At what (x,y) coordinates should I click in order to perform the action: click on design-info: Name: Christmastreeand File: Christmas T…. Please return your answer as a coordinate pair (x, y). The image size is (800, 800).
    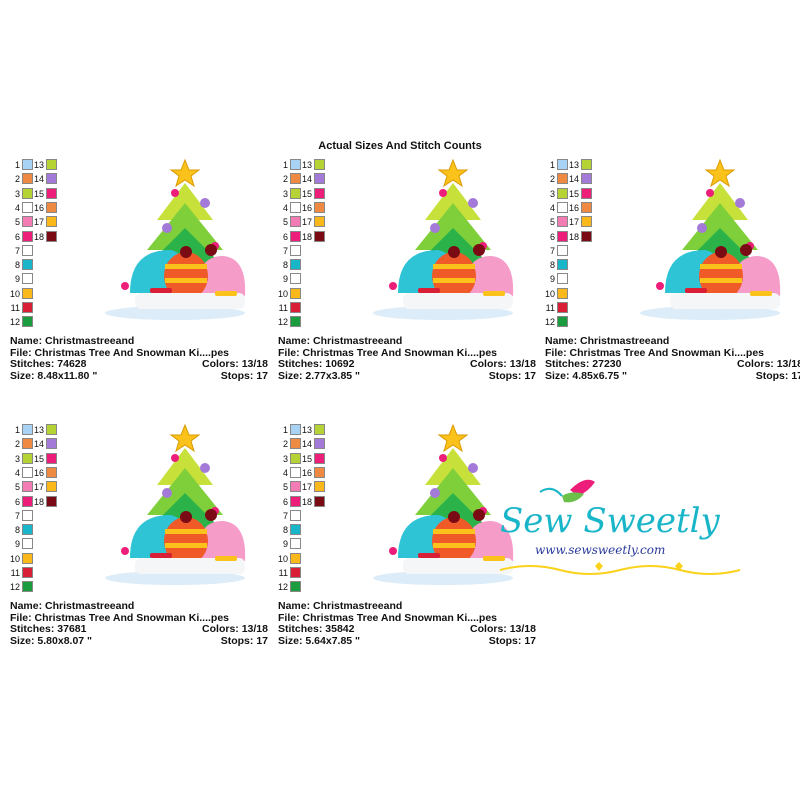
    Looking at the image, I should click on (407, 358).